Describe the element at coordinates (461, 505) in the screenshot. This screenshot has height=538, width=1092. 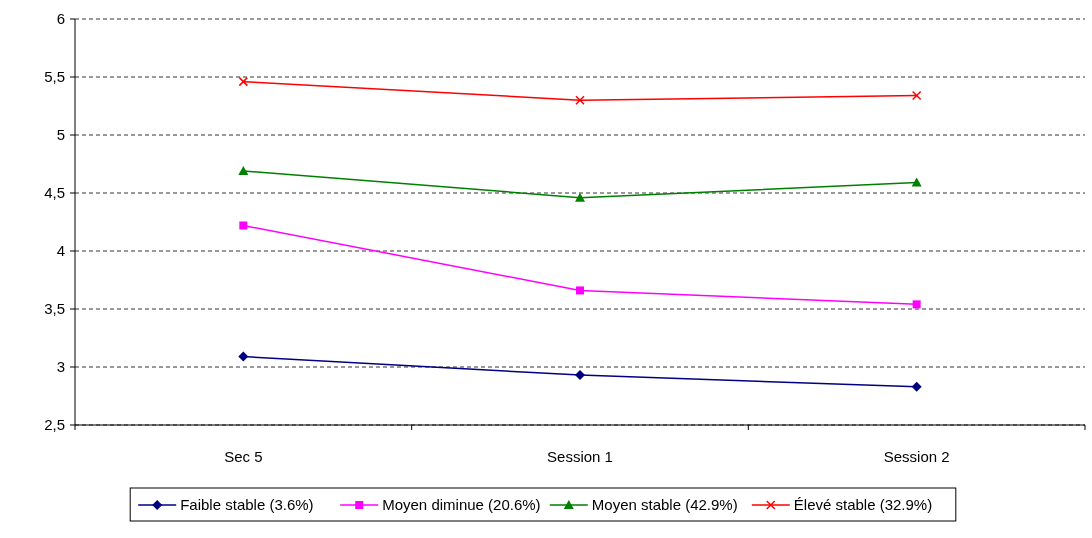
I see `legend-label: Moyen diminue (20.6%)` at that location.